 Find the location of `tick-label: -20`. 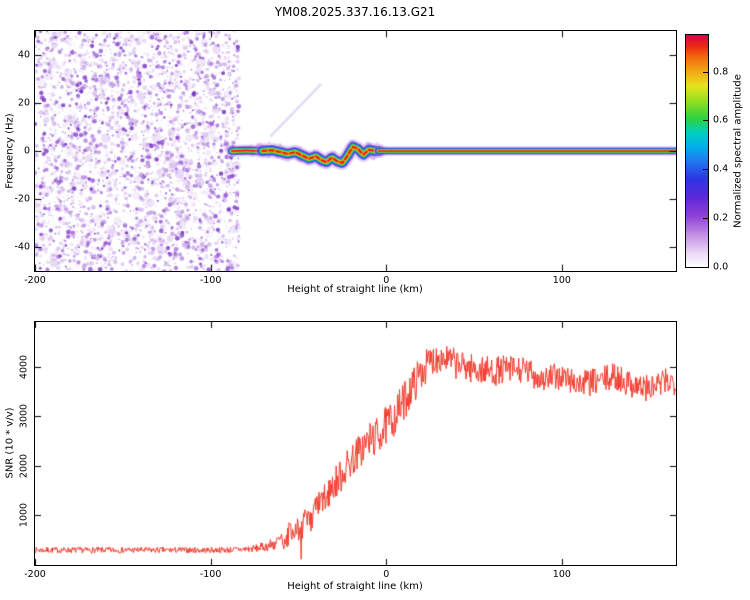

tick-label: -20 is located at coordinates (22, 199).